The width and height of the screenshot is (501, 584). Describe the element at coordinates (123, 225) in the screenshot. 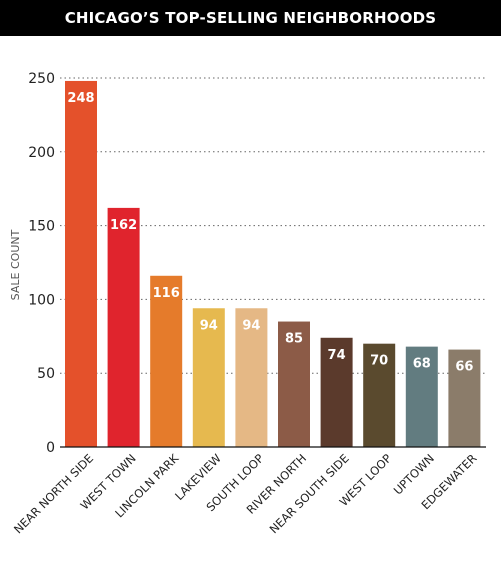

I see `data-label: 162` at that location.